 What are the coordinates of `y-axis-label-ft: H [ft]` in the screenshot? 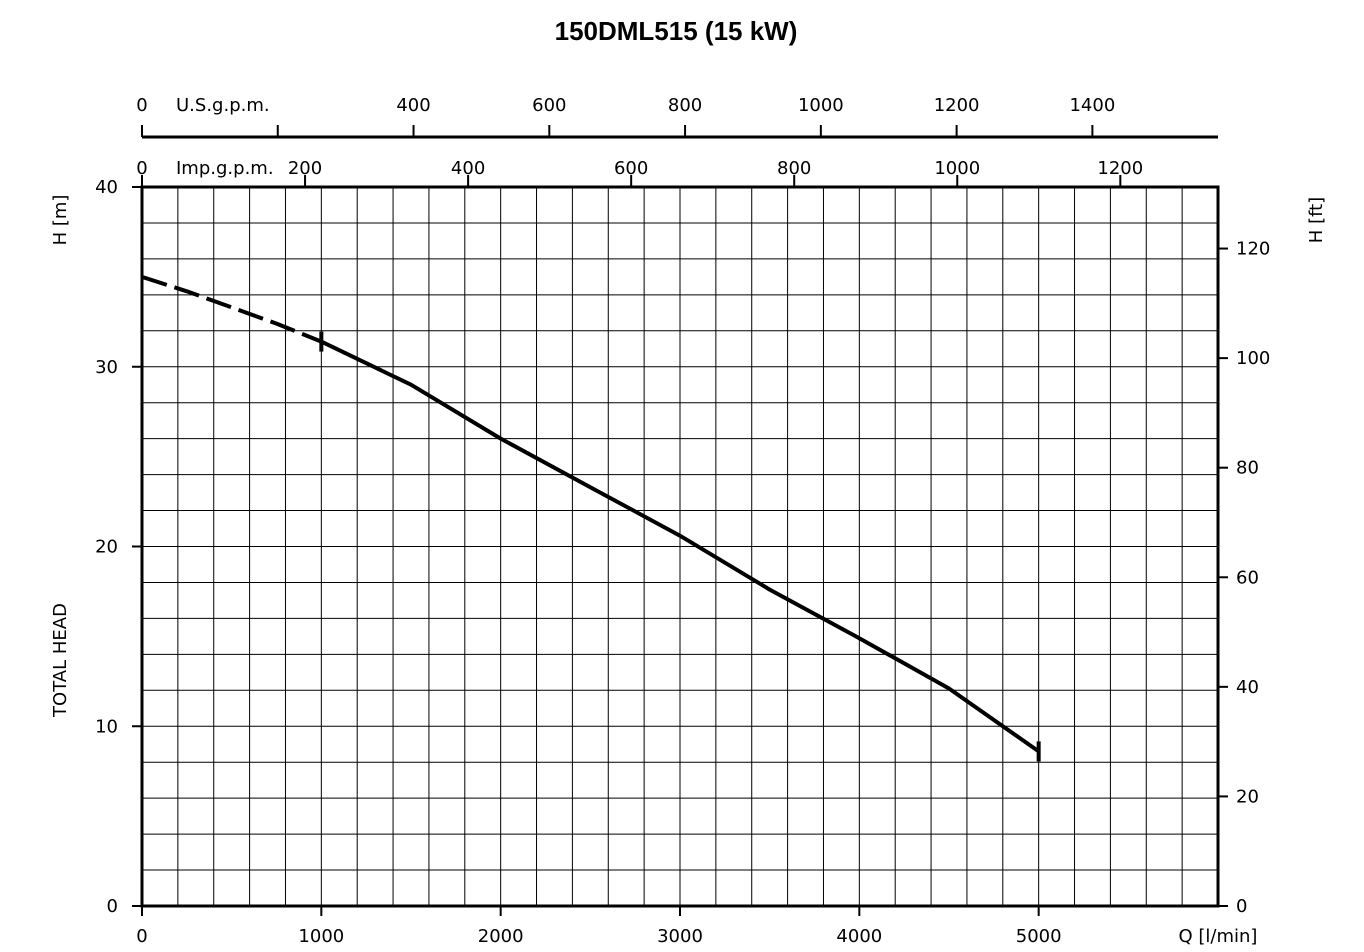 It's located at (1316, 220).